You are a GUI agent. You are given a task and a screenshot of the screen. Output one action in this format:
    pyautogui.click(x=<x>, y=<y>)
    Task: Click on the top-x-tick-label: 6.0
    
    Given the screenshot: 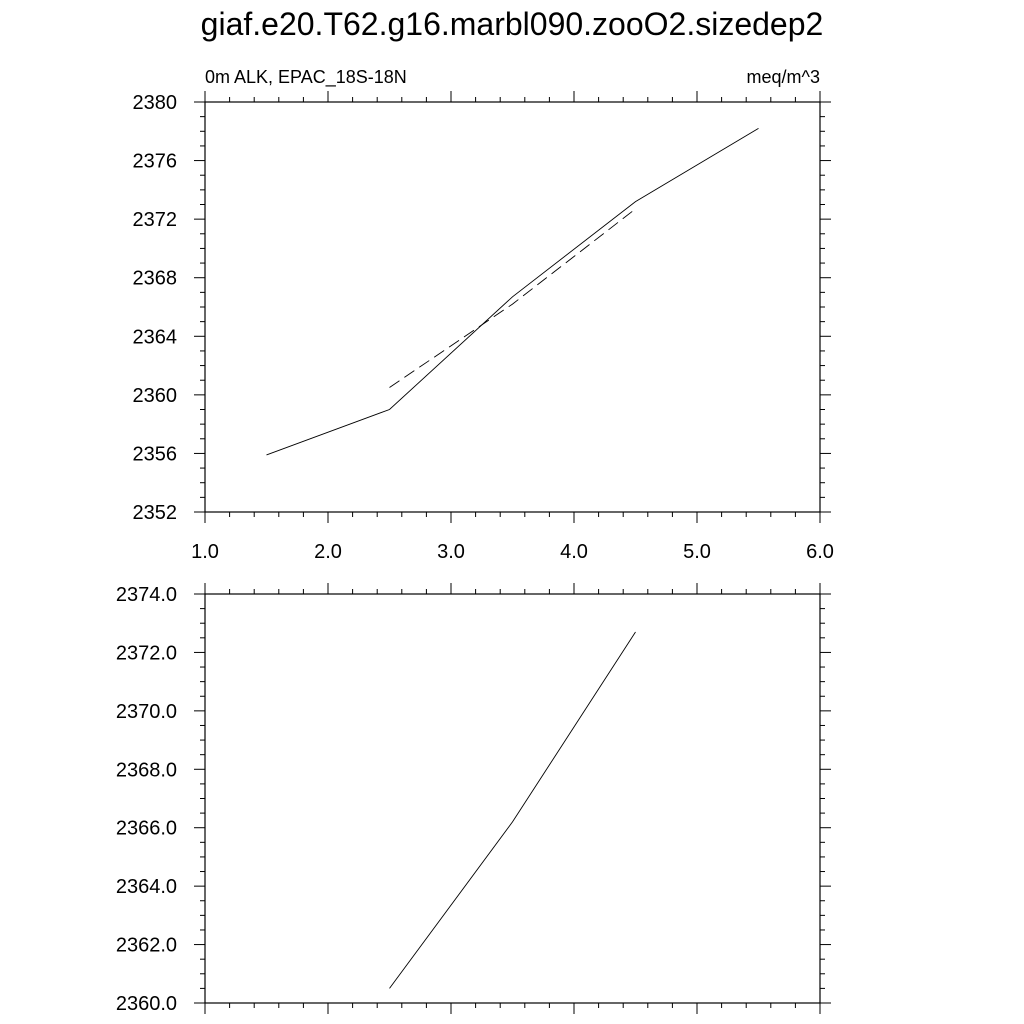 What is the action you would take?
    pyautogui.click(x=820, y=552)
    